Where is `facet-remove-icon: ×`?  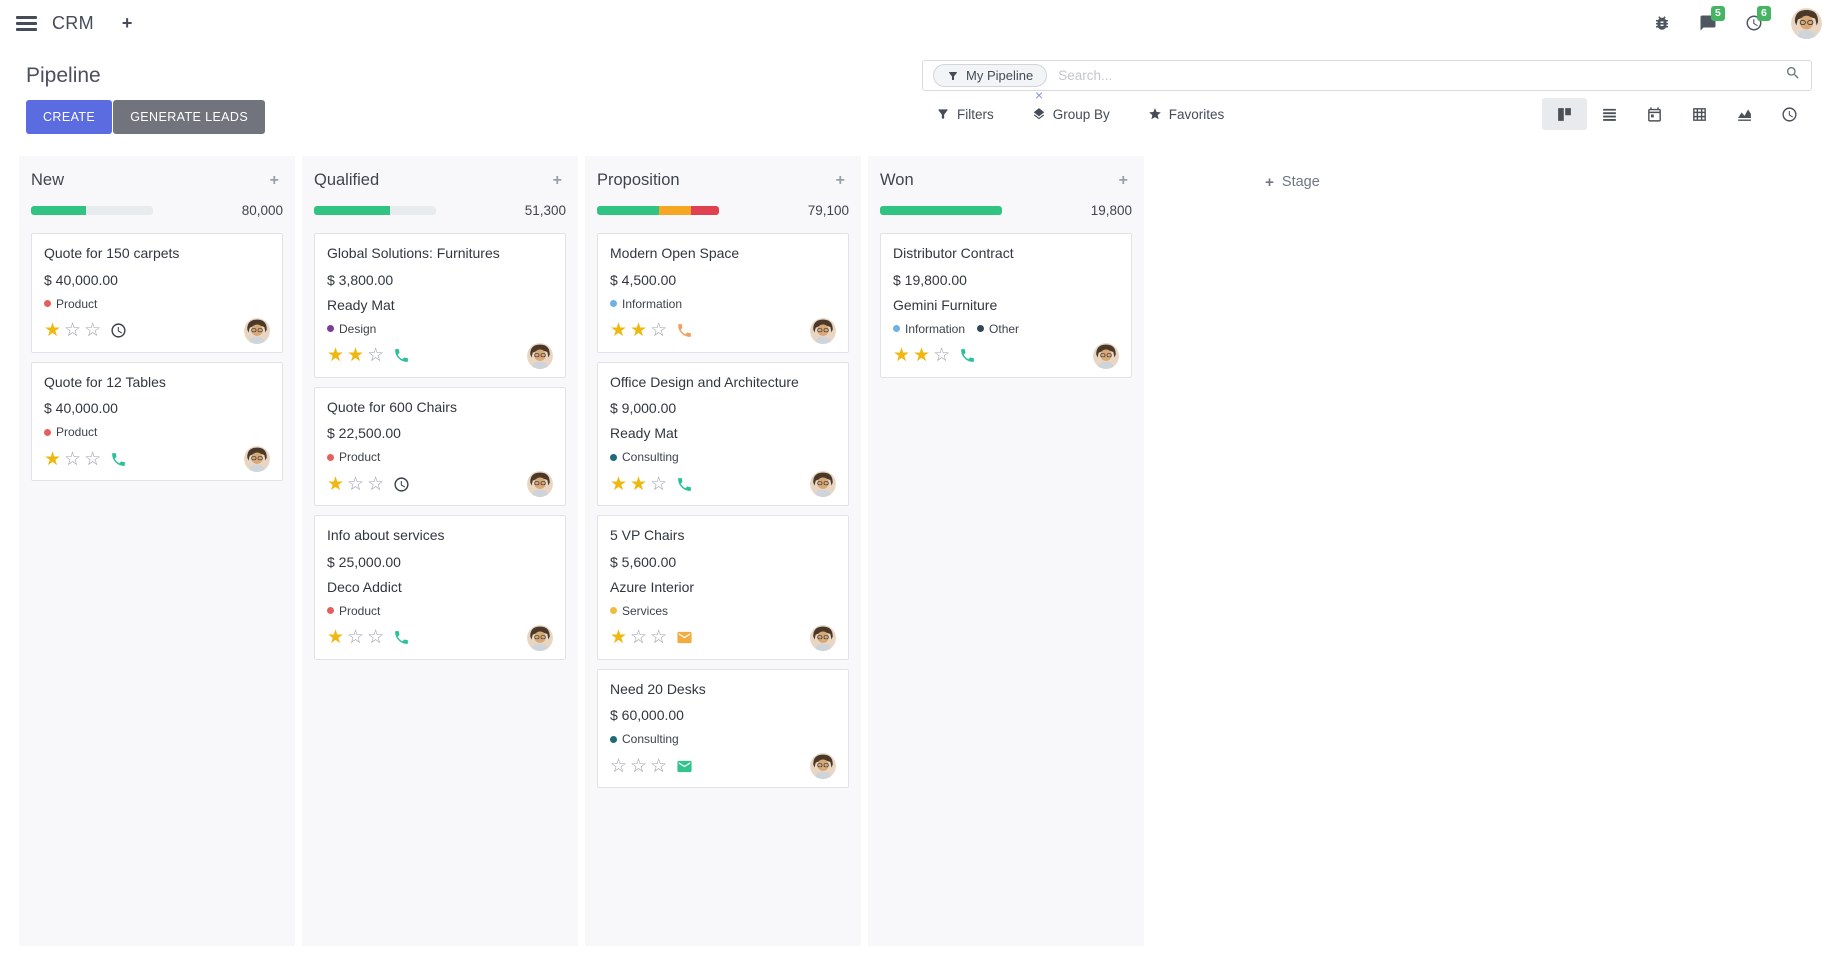
facet-remove-icon: × is located at coordinates (1039, 95).